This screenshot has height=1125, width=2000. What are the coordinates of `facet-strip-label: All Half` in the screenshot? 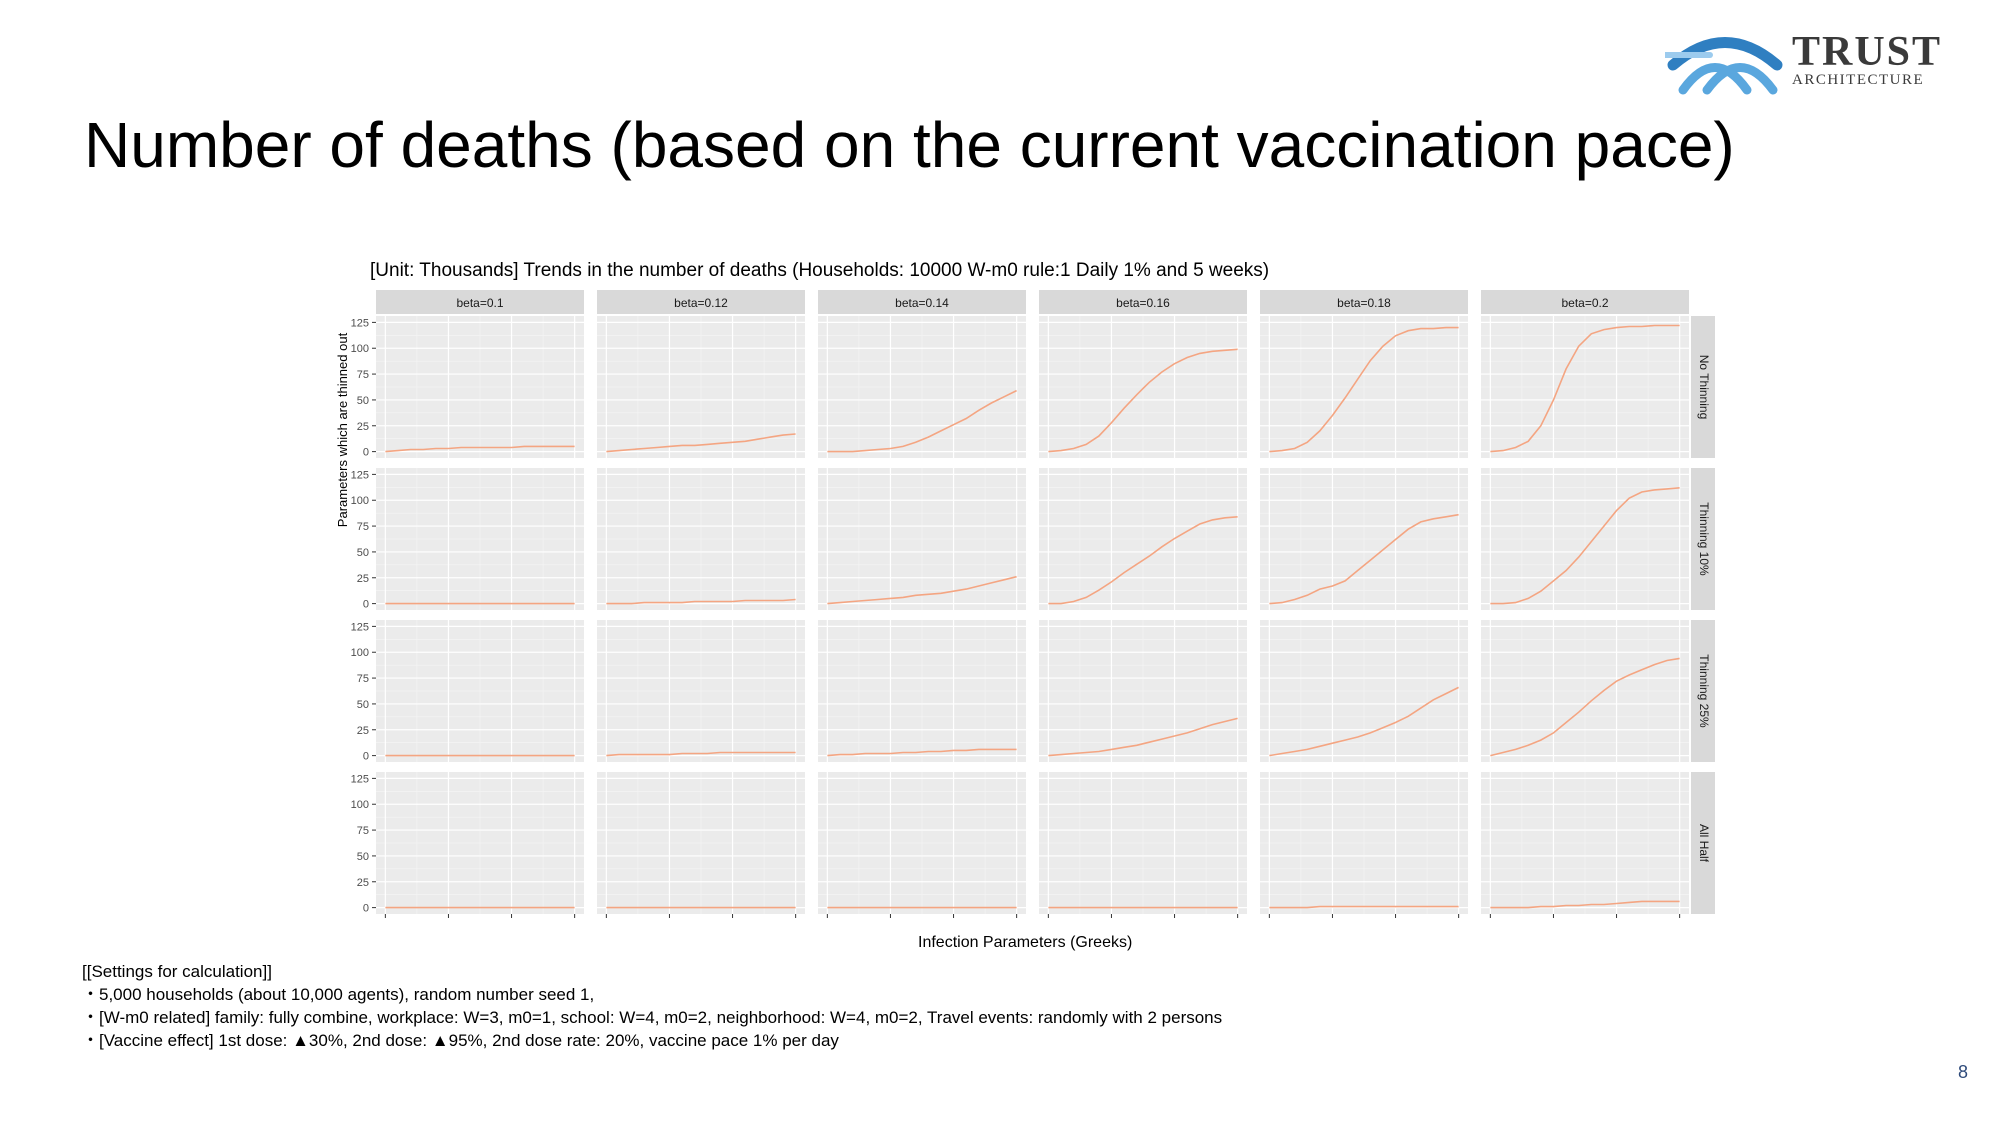 It's located at (1704, 843).